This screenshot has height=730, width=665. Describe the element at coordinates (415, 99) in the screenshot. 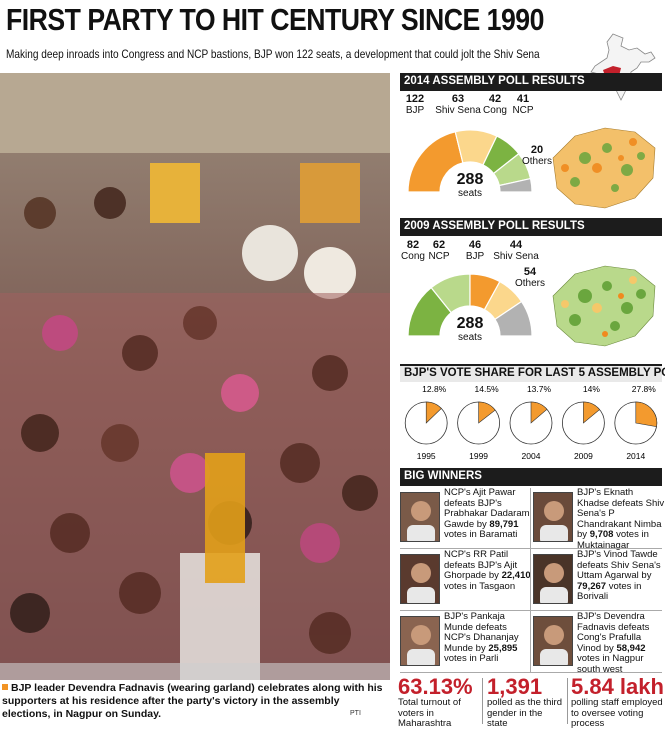

I see `label-2014-bjp-value: 122` at that location.